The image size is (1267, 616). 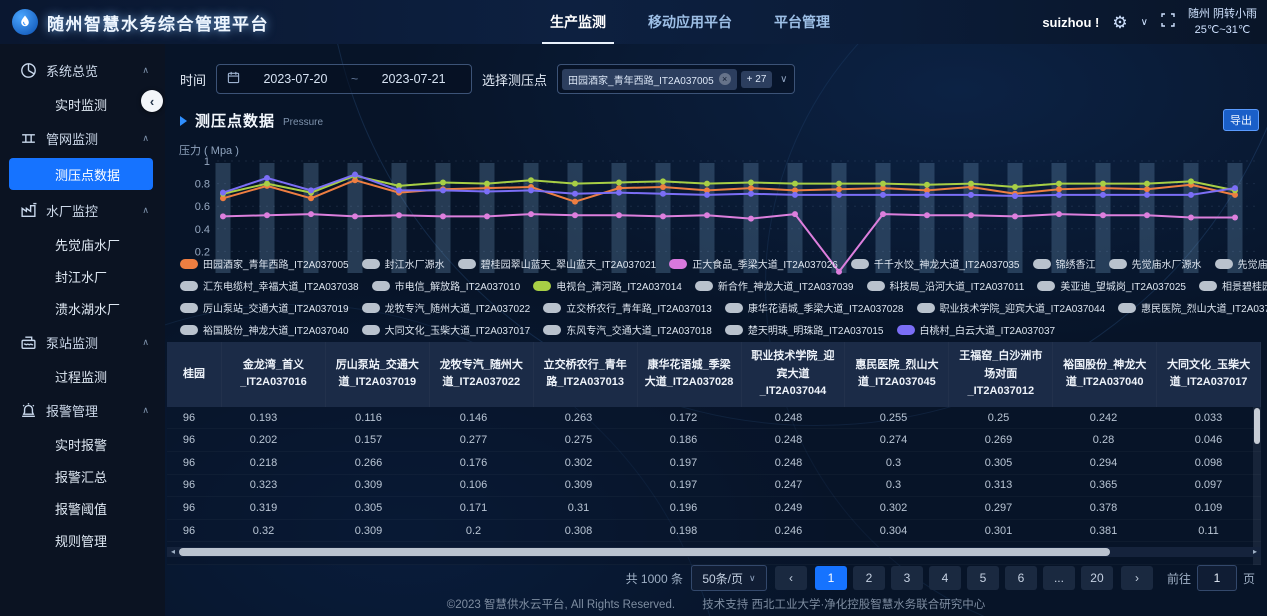 I want to click on legend-item: 科技局_沿河大道_IT2A037011, so click(x=945, y=285).